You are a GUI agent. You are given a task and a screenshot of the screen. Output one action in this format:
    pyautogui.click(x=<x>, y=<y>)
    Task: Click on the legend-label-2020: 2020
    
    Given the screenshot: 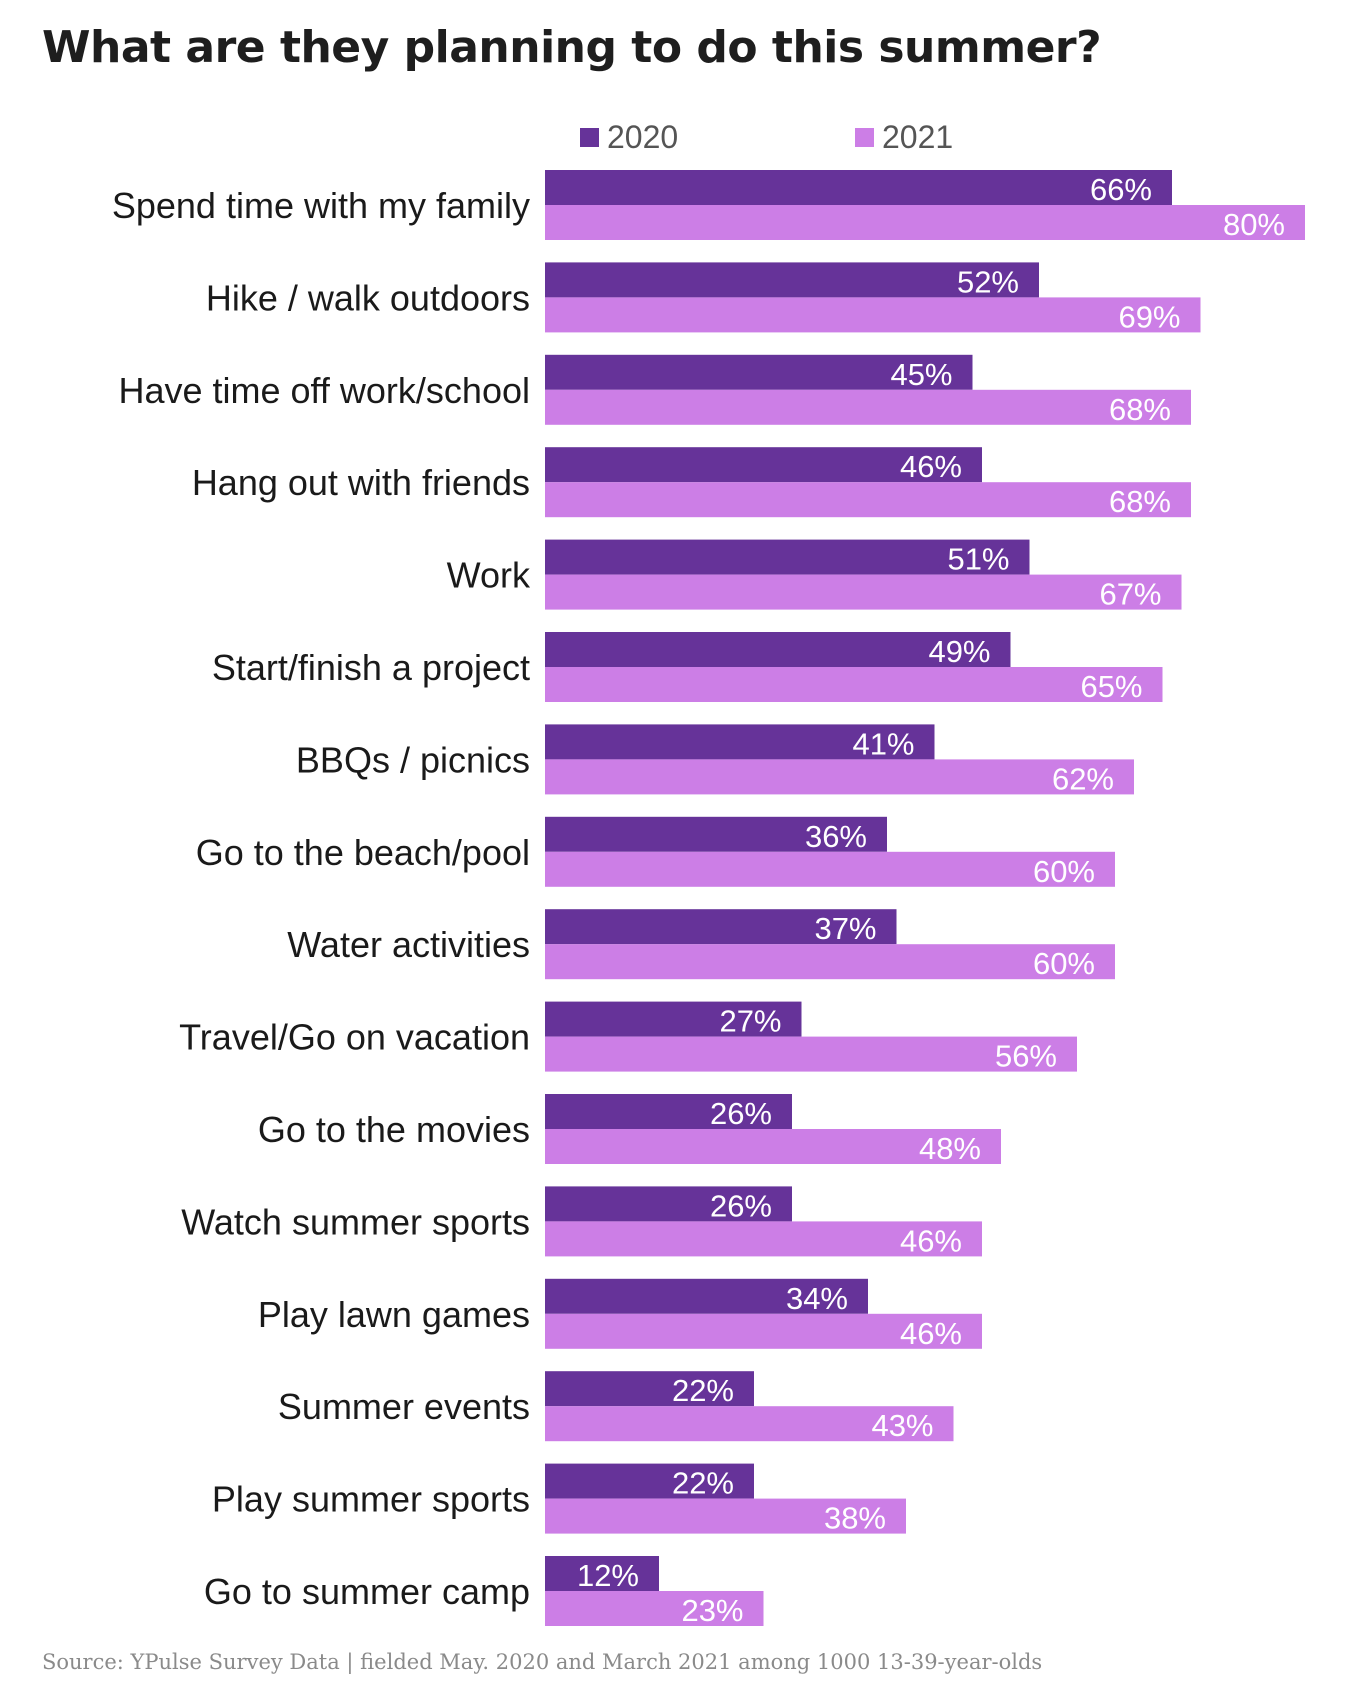 What is the action you would take?
    pyautogui.click(x=642, y=137)
    